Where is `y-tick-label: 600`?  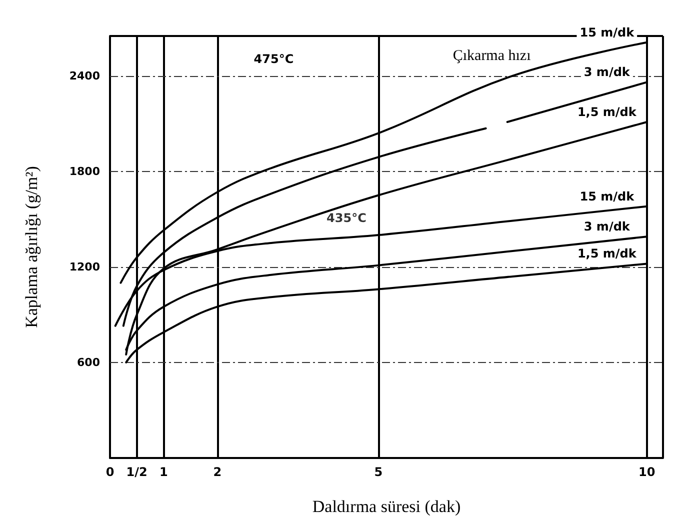
y-tick-label: 600 is located at coordinates (88, 362).